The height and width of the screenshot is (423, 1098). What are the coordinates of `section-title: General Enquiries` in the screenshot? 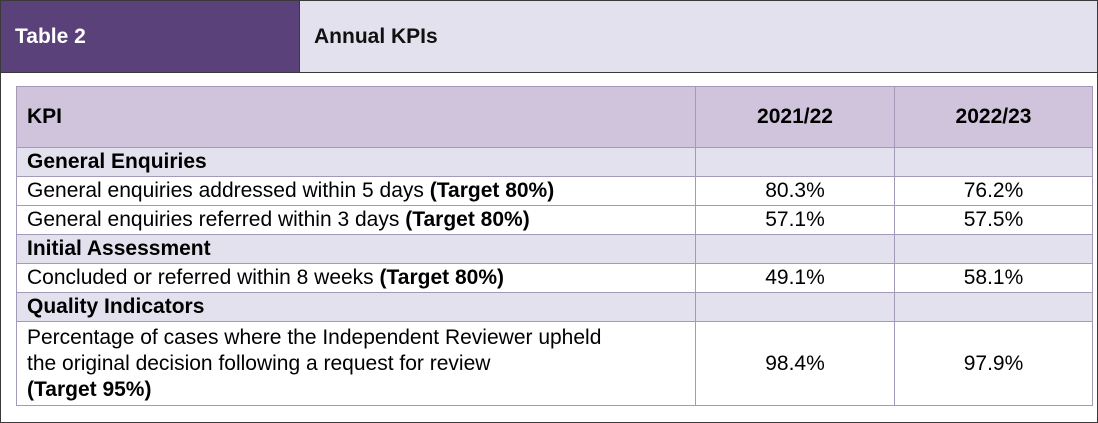 It's located at (356, 162).